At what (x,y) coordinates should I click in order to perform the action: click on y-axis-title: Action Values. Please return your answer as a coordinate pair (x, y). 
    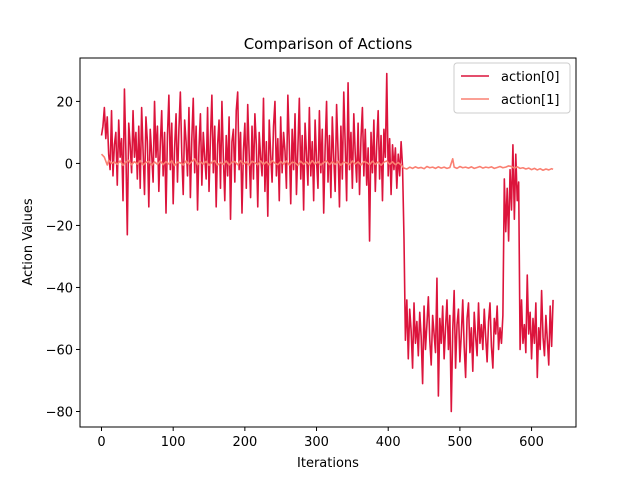
    Looking at the image, I should click on (28, 242).